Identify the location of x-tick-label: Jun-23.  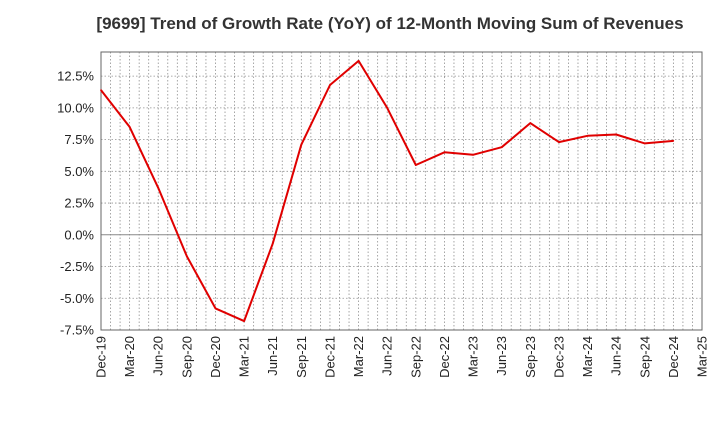
(501, 356).